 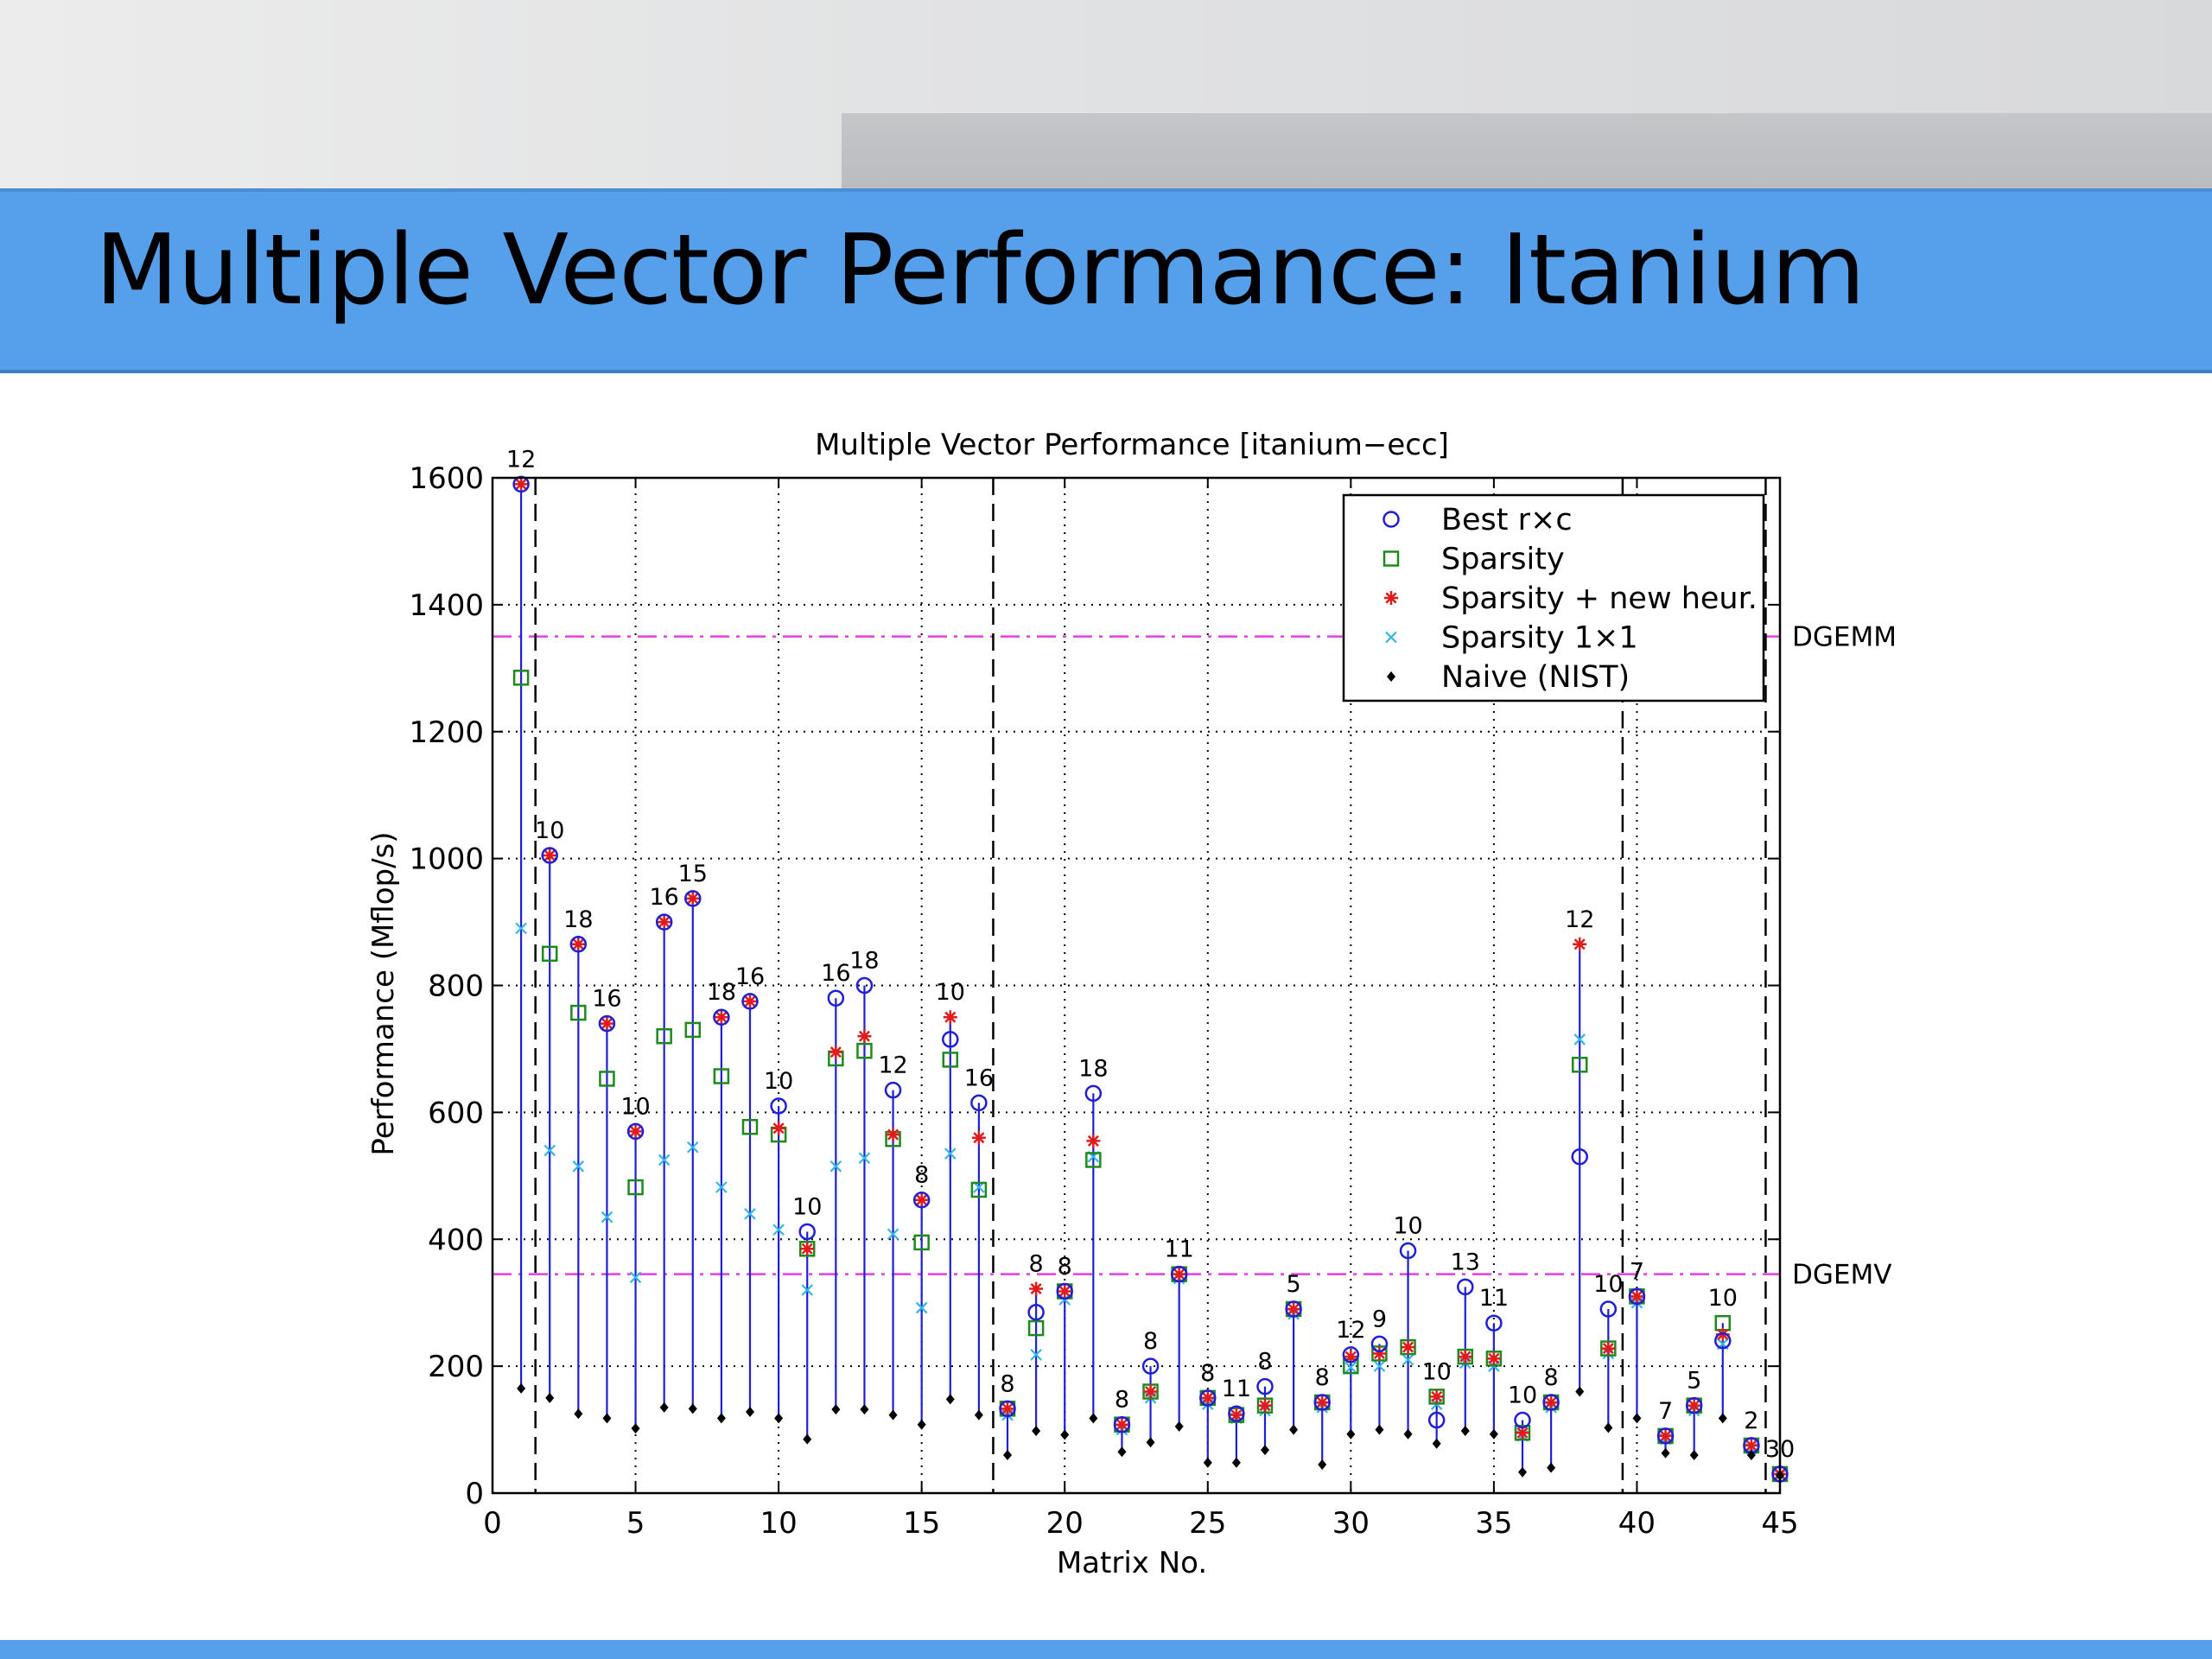 What do you see at coordinates (693, 874) in the screenshot?
I see `point-label: 15` at bounding box center [693, 874].